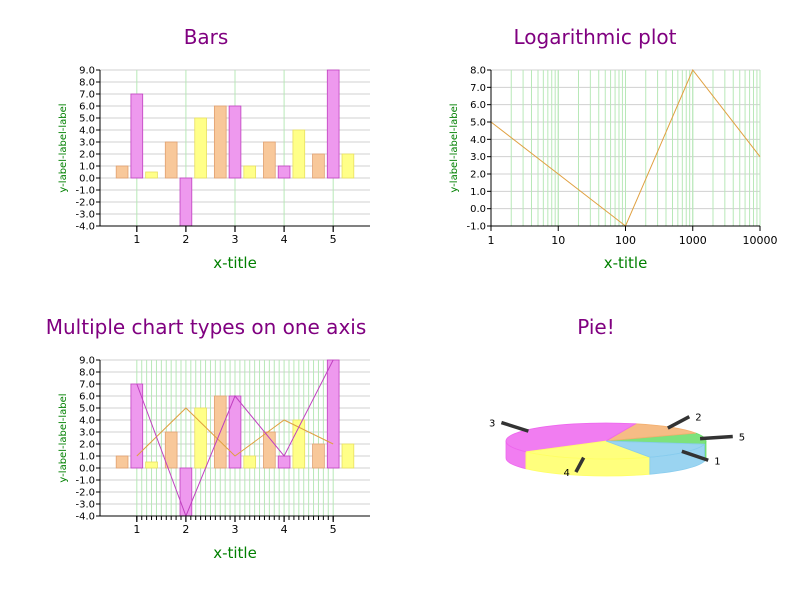  What do you see at coordinates (617, 397) in the screenshot?
I see `pie-panel: Pie! 5 2 3 4 1` at bounding box center [617, 397].